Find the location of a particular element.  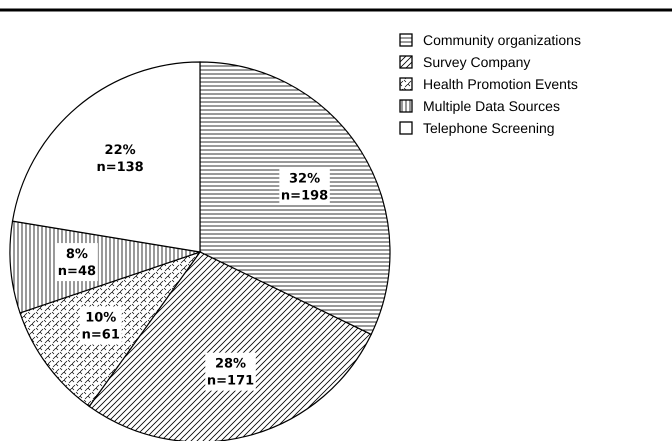

data-label: 8% n=48 is located at coordinates (77, 263).